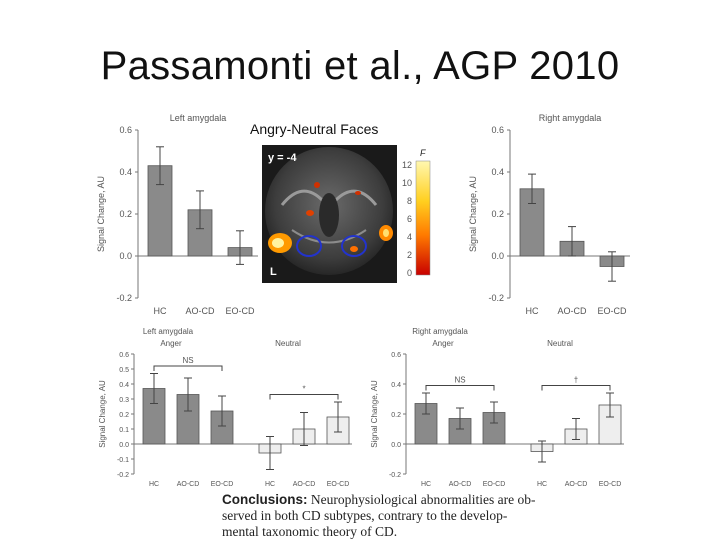 The height and width of the screenshot is (540, 720). Describe the element at coordinates (273, 272) in the screenshot. I see `side-label: L` at that location.